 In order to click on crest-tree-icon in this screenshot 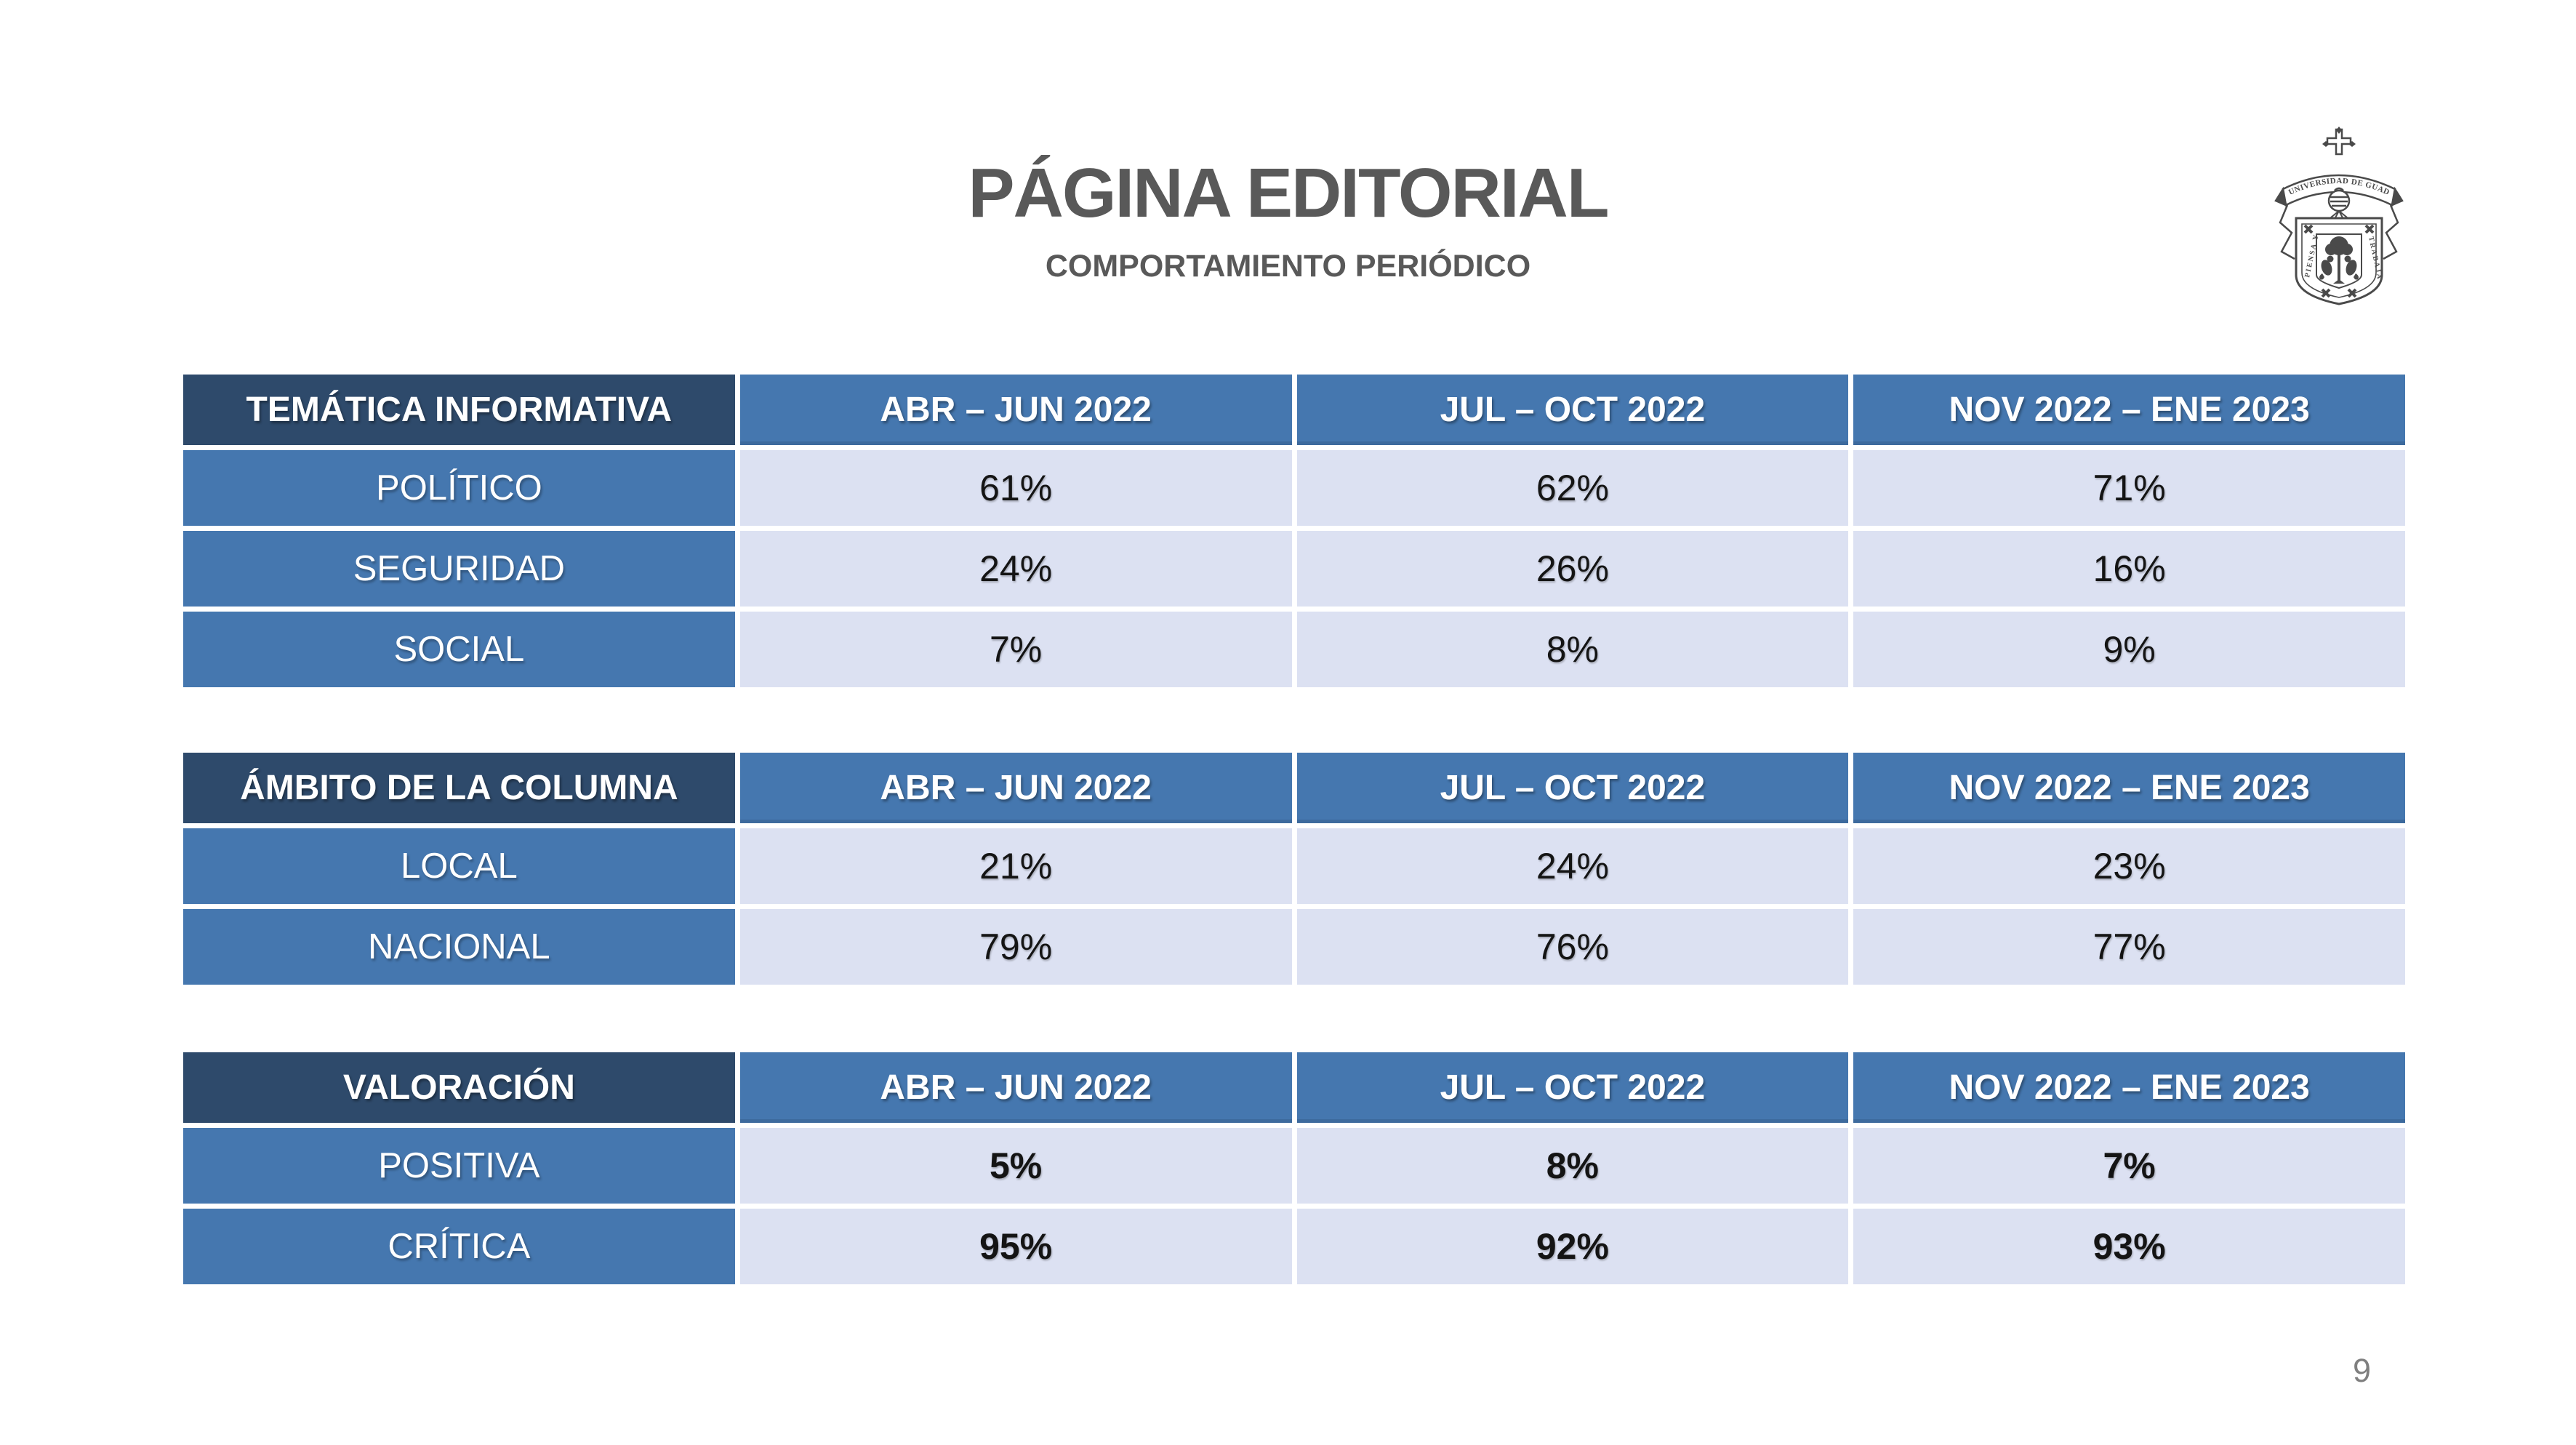, I will do `click(2339, 260)`.